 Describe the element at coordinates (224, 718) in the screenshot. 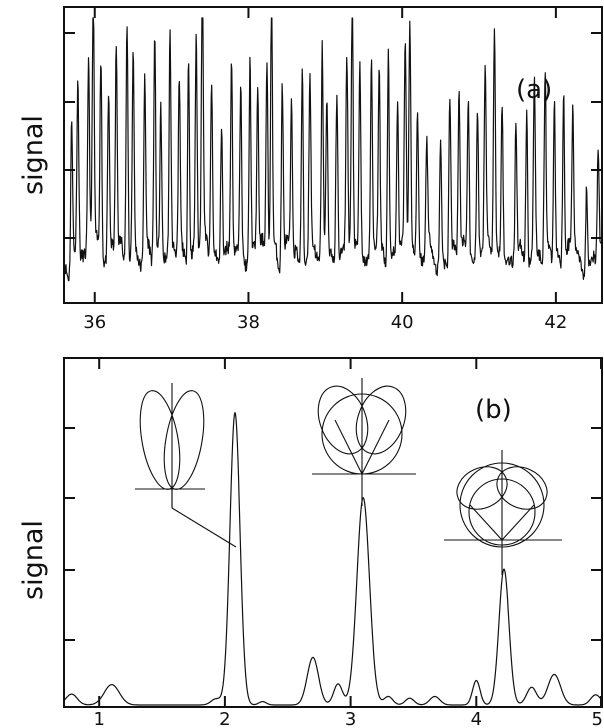

I see `x-tick-label: 2` at that location.